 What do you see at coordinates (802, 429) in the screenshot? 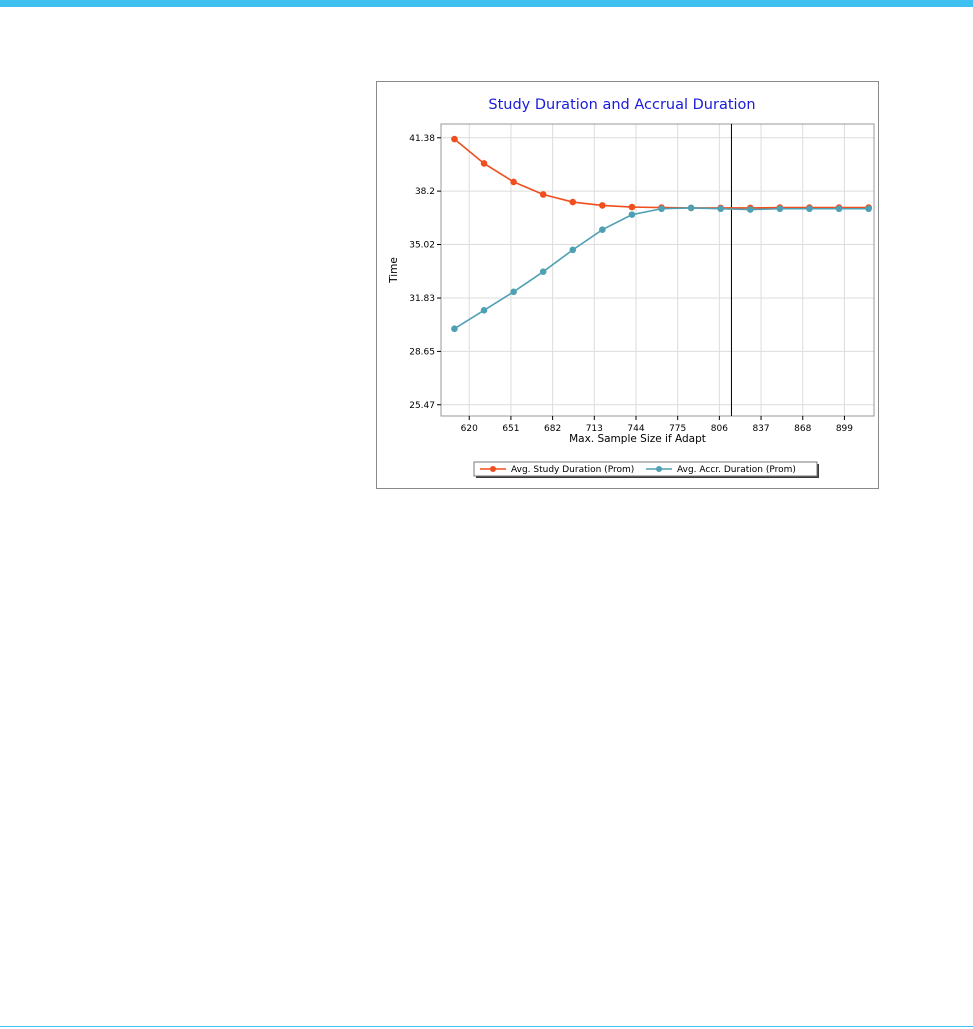
I see `x-tick-label: 868` at bounding box center [802, 429].